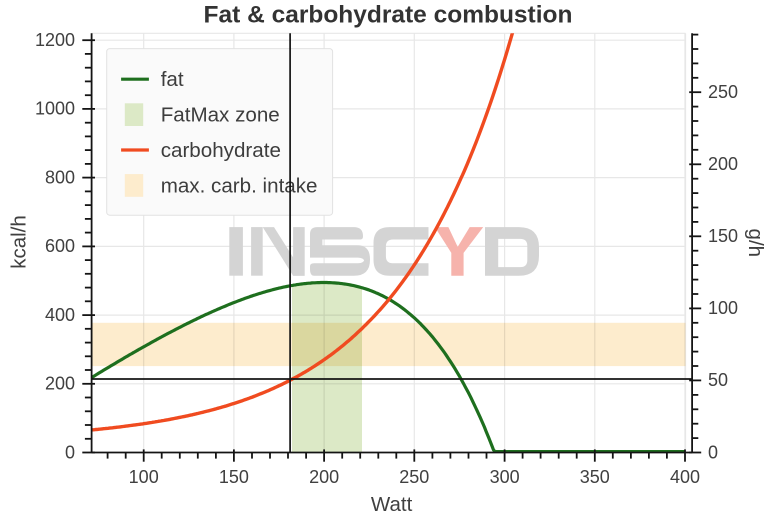 The width and height of the screenshot is (768, 512). What do you see at coordinates (388, 15) in the screenshot?
I see `svg-text: Fat & carbohydrate combustion` at bounding box center [388, 15].